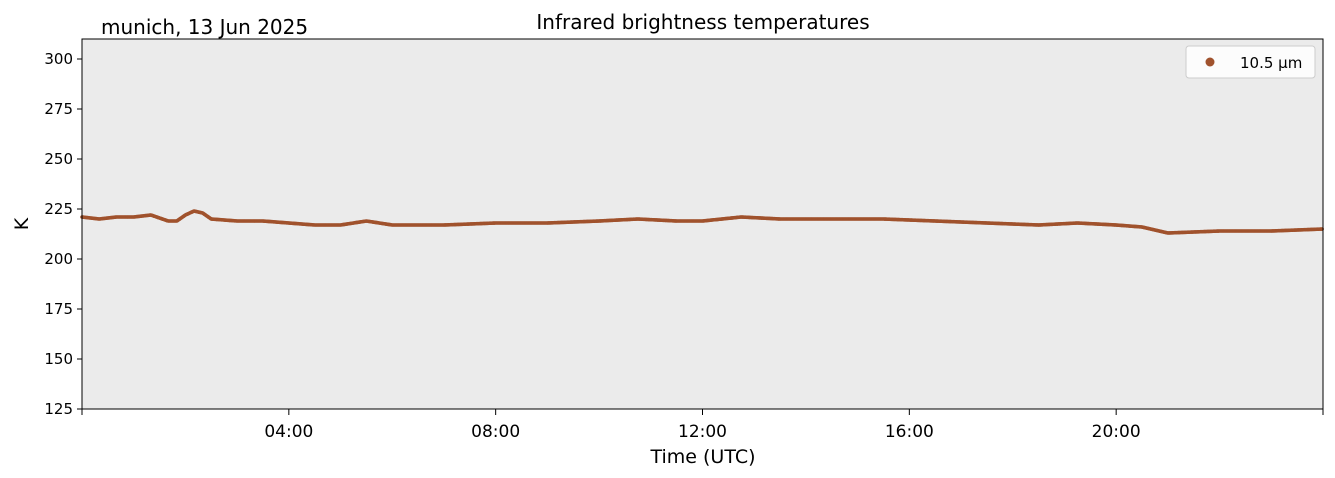 This screenshot has height=478, width=1335. Describe the element at coordinates (58, 359) in the screenshot. I see `y-tick-label: 150` at that location.